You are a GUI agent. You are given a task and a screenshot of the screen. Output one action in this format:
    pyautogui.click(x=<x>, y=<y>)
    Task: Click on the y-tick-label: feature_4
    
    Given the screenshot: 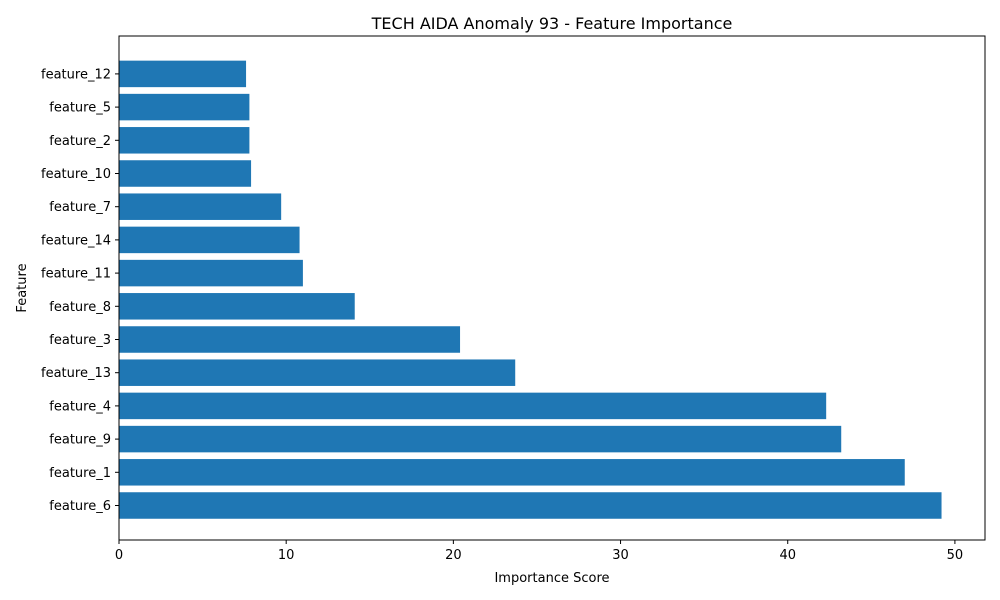 What is the action you would take?
    pyautogui.click(x=80, y=406)
    